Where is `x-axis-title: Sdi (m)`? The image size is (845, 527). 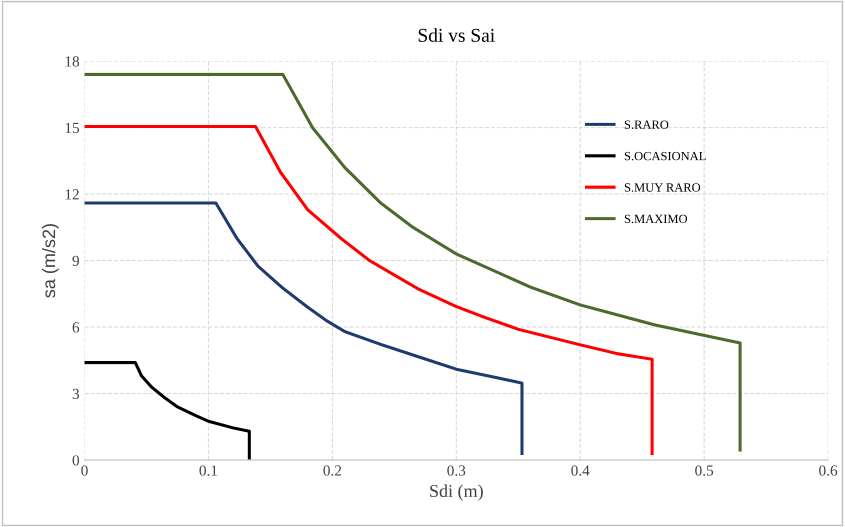 x-axis-title: Sdi (m) is located at coordinates (456, 492).